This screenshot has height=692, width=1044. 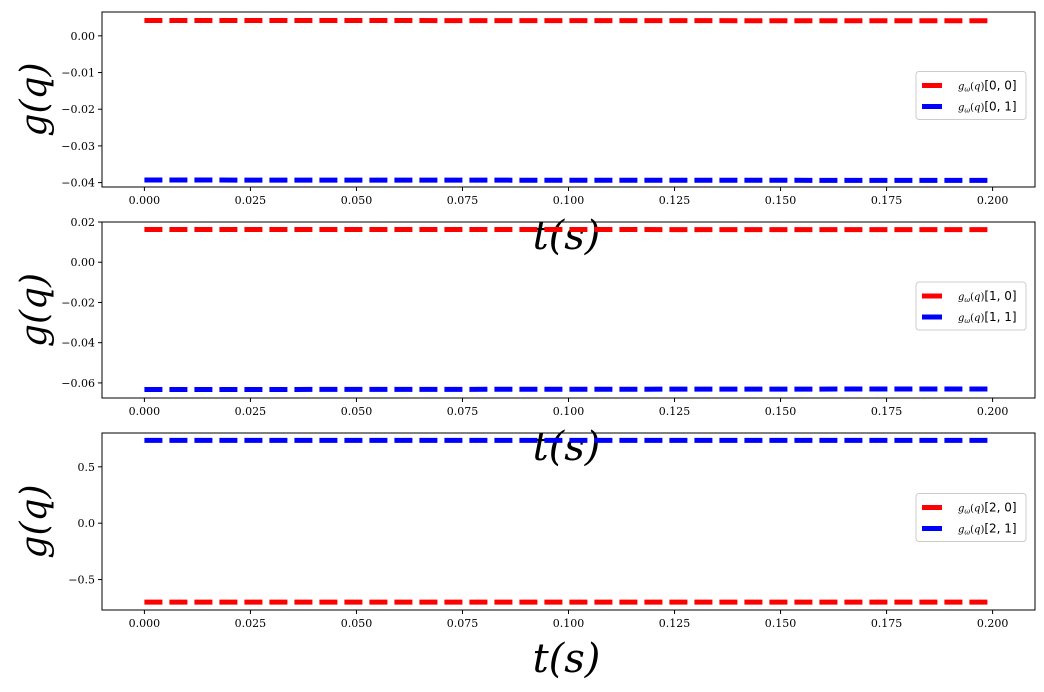 I want to click on legend-label: gω(q)[1, 1], so click(x=987, y=317).